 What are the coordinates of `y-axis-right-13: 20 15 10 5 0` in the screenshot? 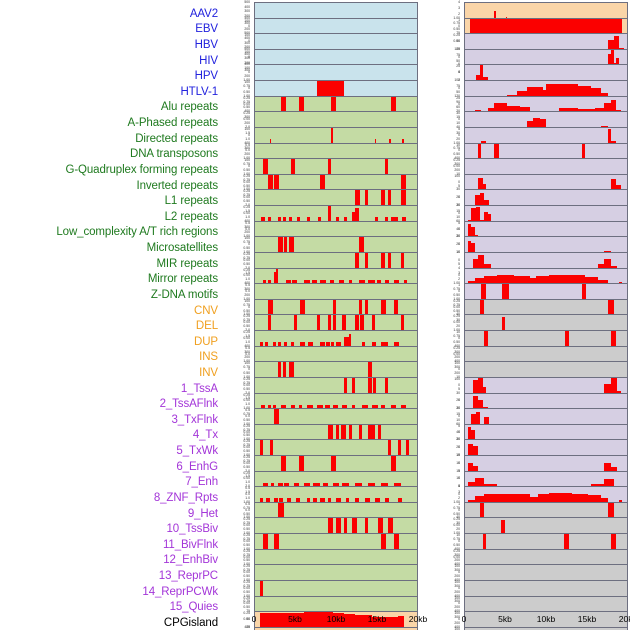 It's located at (450, 217).